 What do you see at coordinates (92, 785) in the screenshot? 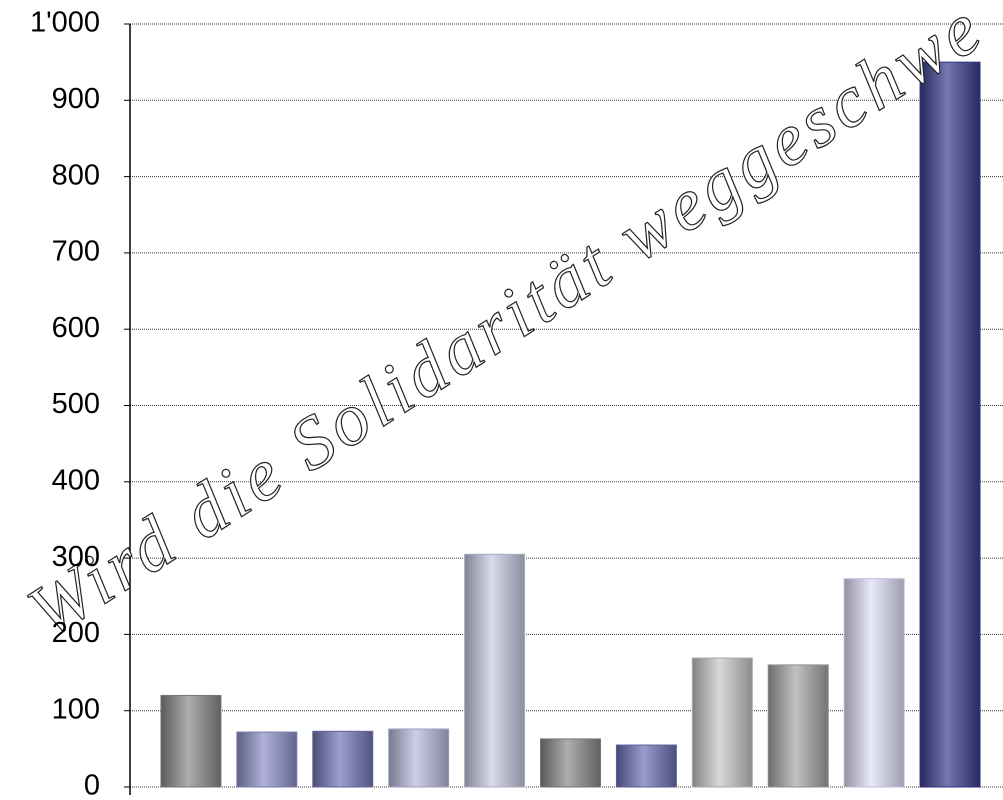
I see `y-tick-label: 0` at bounding box center [92, 785].